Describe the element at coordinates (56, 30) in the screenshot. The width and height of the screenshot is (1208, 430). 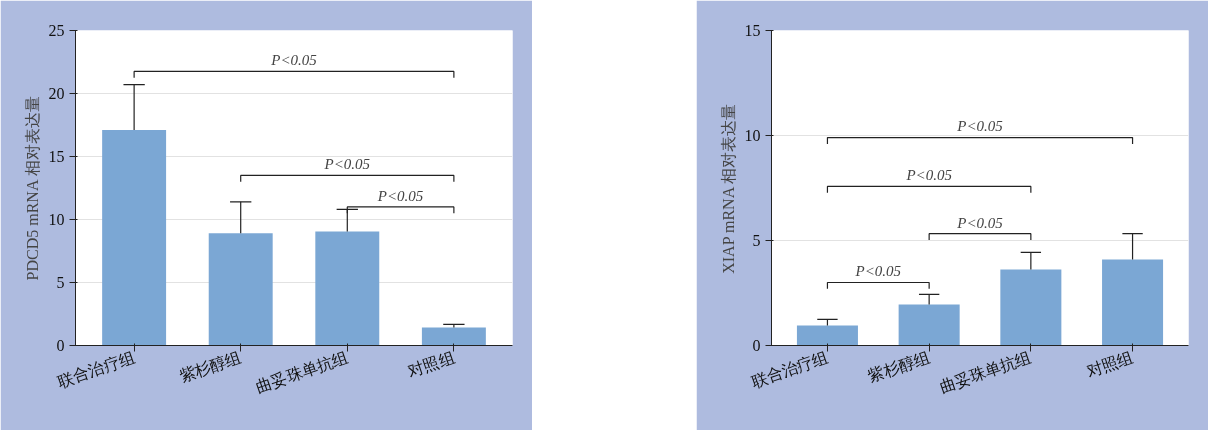
I see `y-tick-label: 25` at that location.